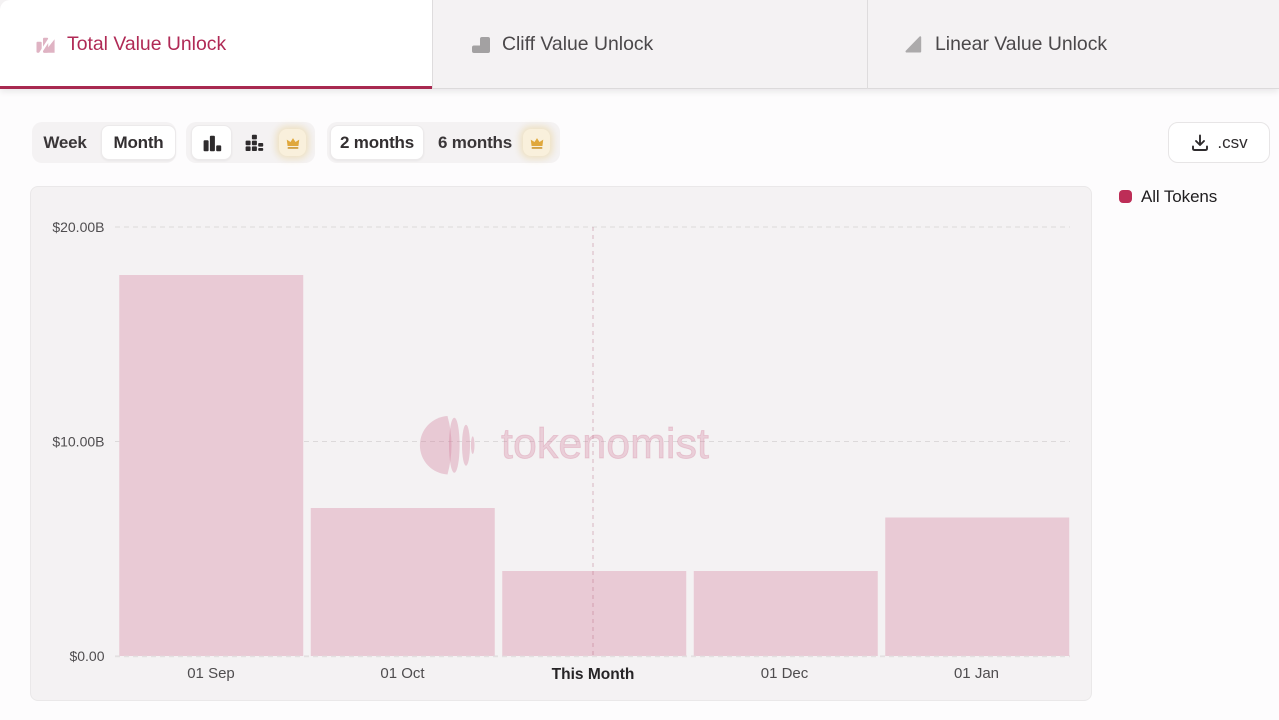 The image size is (1279, 720). I want to click on svg-text: $0.00, so click(86, 656).